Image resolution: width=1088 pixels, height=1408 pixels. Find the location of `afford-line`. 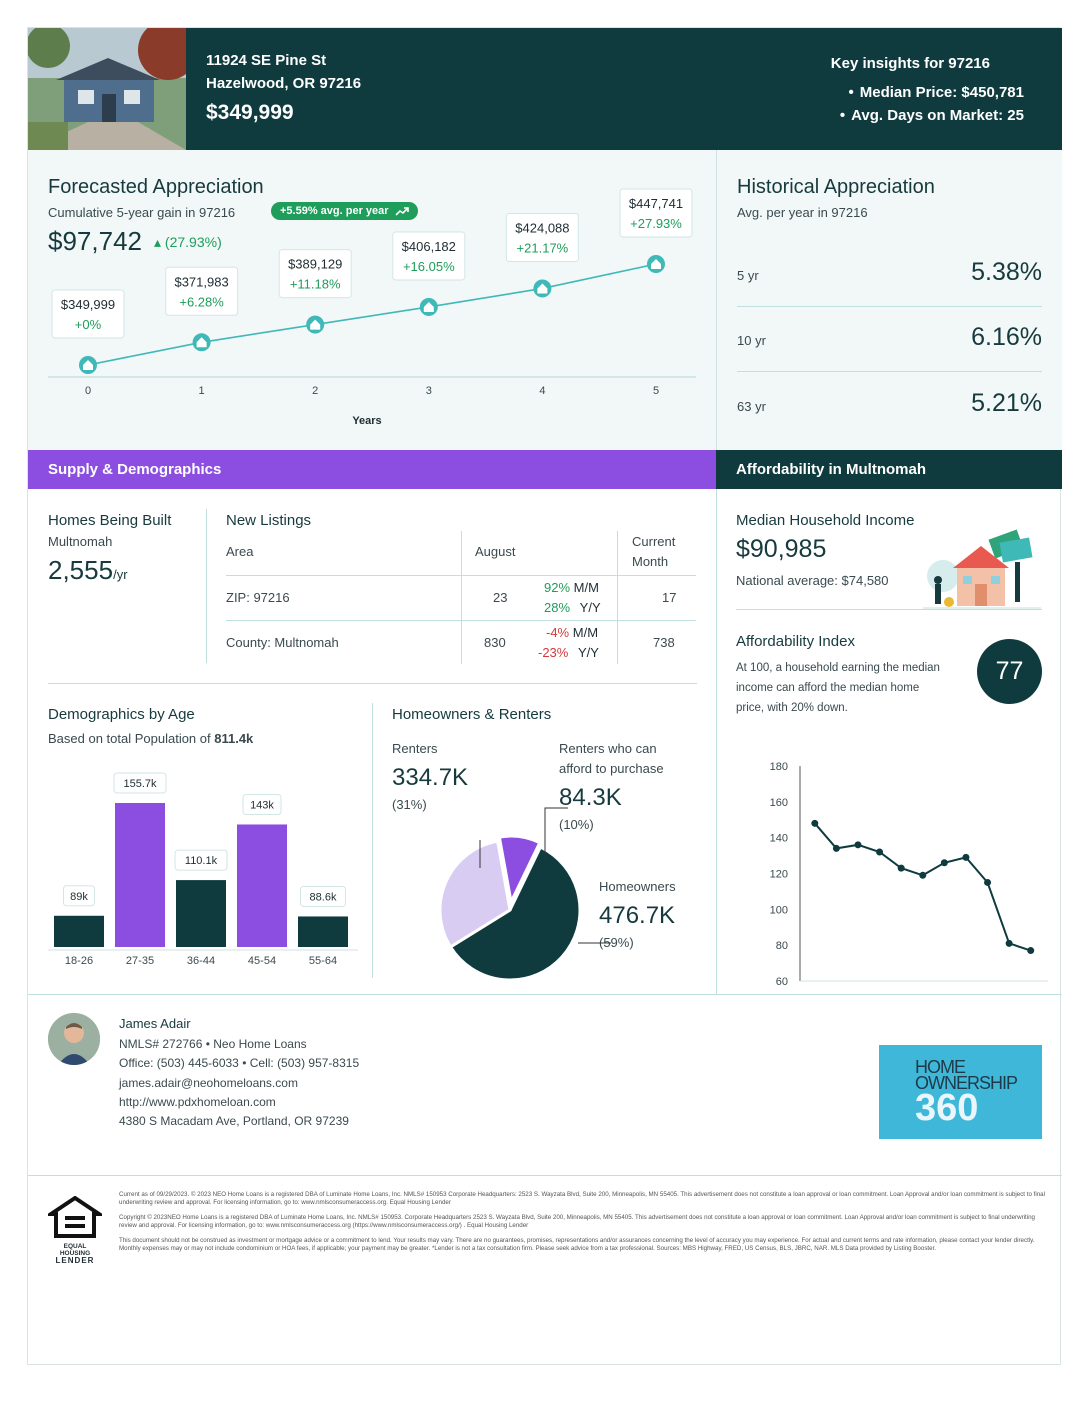

afford-line is located at coordinates (923, 887).